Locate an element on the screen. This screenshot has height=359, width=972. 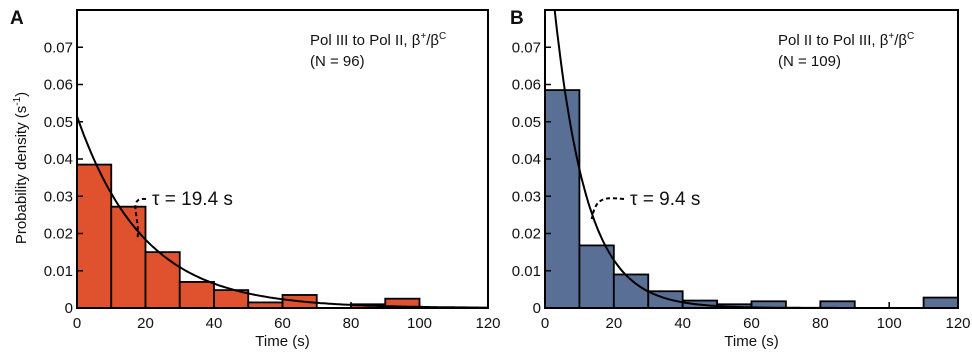
legend-line2-a: (N = 96) is located at coordinates (337, 61).